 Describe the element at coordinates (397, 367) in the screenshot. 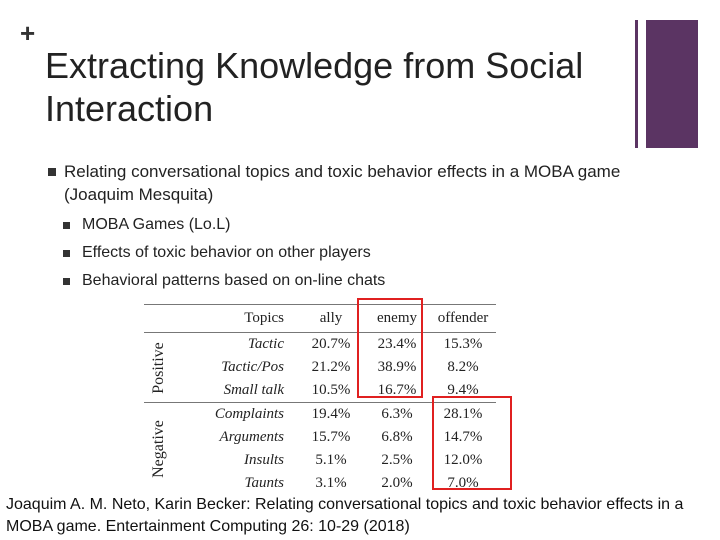

I see `enemy-cell: 38.9%` at that location.